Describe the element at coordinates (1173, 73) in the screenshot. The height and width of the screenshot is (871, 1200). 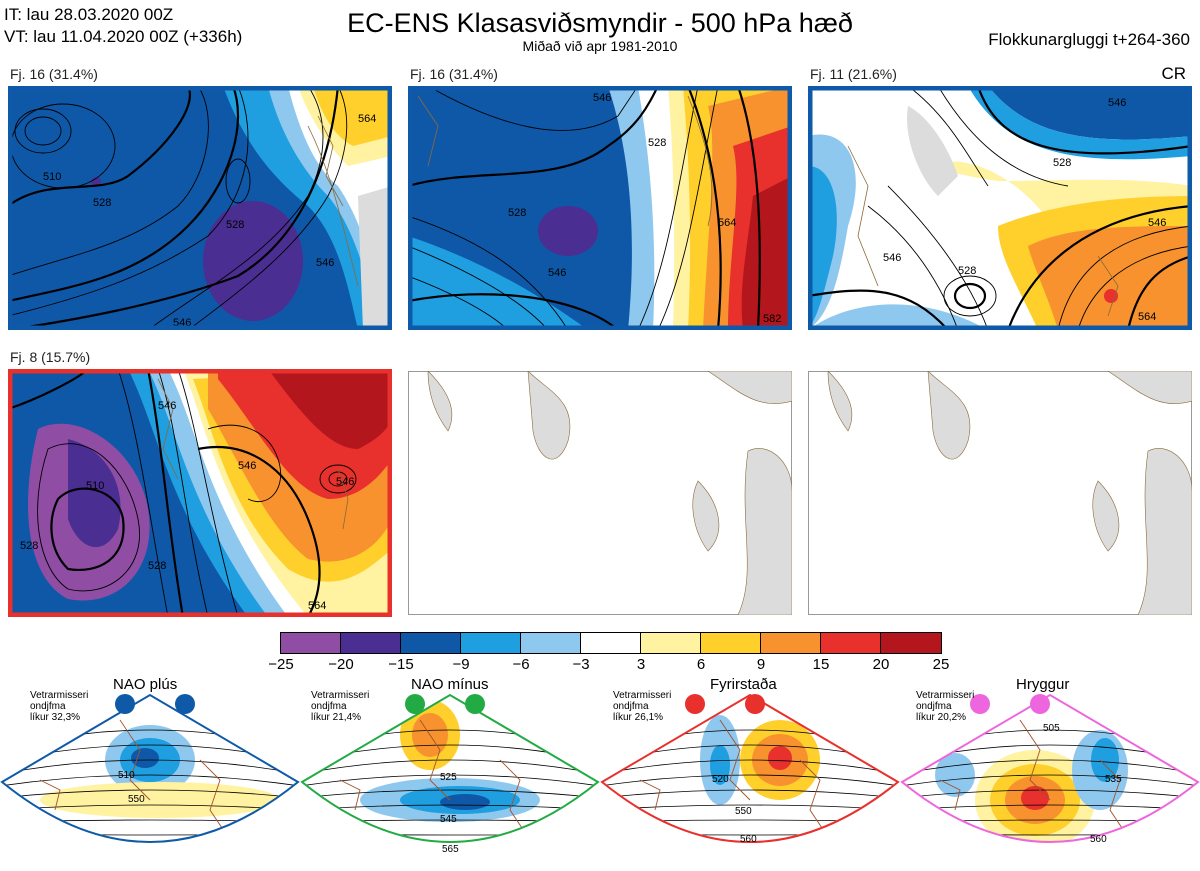
I see `cr-label: CR` at that location.